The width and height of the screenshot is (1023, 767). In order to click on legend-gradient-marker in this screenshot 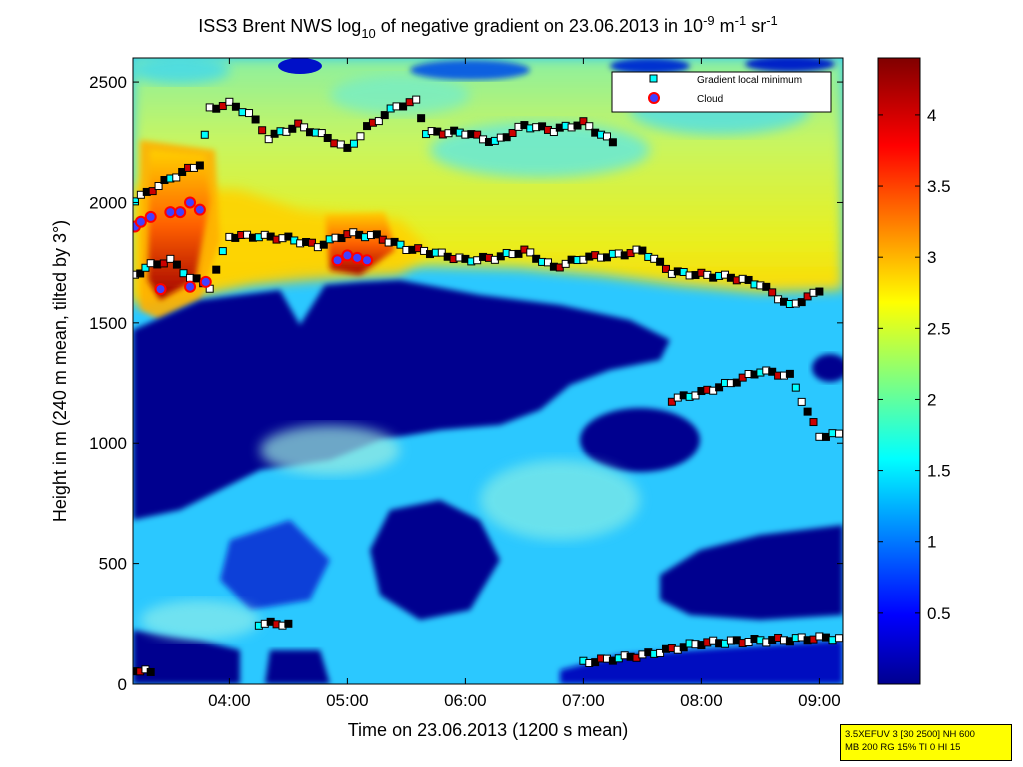, I will do `click(653, 78)`.